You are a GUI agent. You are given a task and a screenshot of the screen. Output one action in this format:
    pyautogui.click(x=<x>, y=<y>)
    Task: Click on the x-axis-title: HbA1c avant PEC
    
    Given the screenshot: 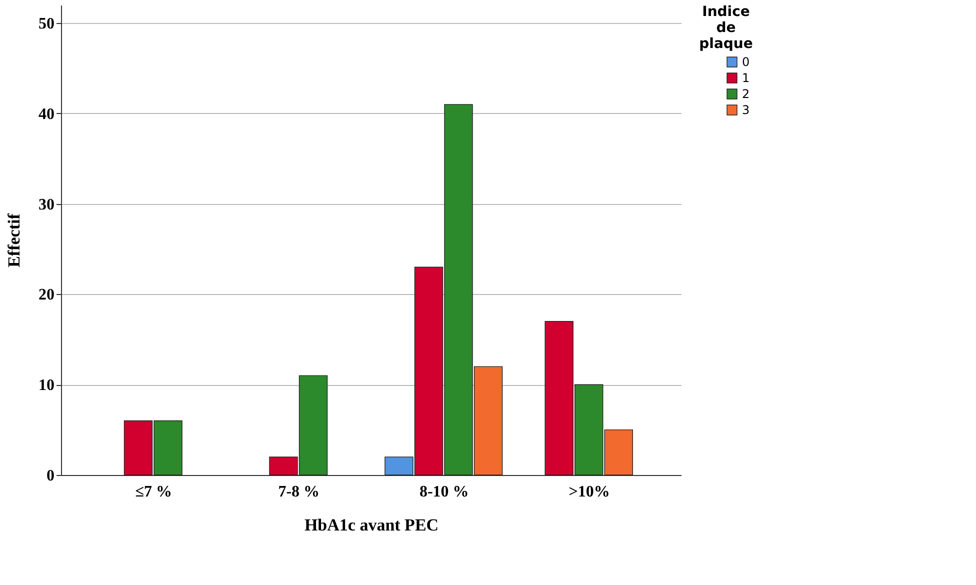 What is the action you would take?
    pyautogui.click(x=371, y=525)
    